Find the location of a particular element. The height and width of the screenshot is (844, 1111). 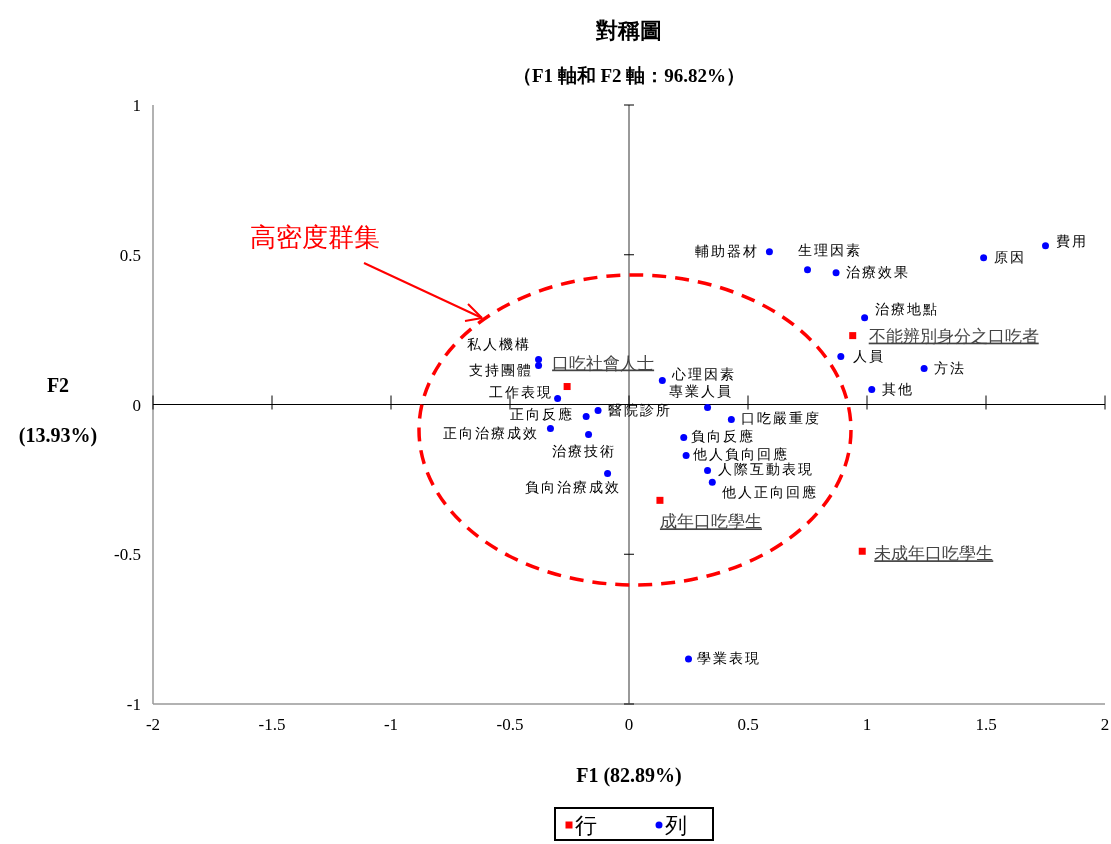

data-label: 輔助器材 is located at coordinates (727, 251).